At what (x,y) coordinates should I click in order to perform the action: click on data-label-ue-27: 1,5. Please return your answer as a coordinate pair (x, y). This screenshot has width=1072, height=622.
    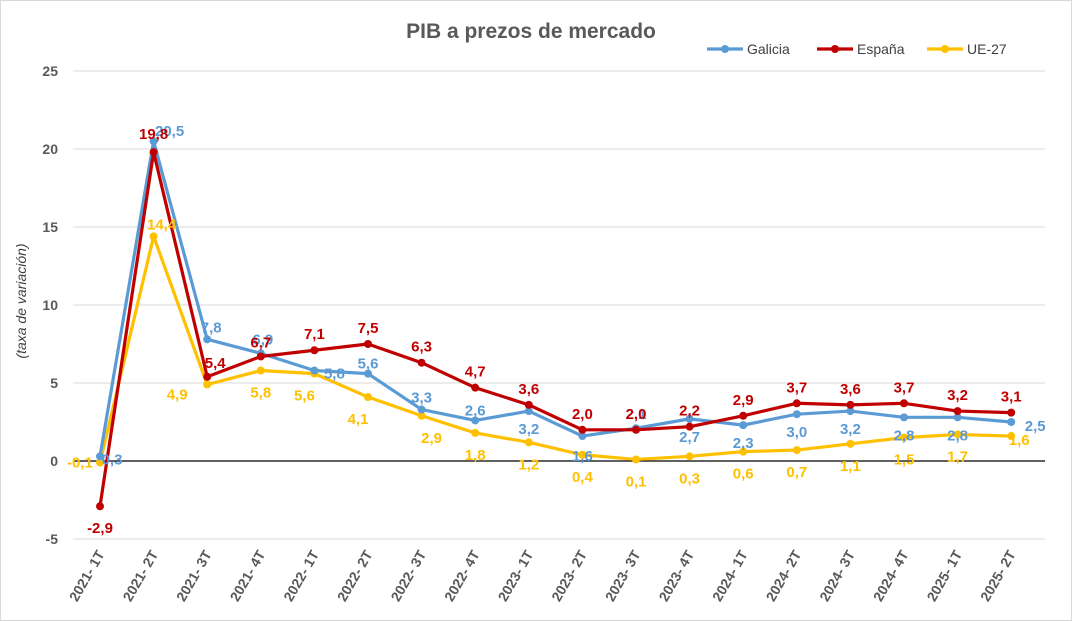
    Looking at the image, I should click on (904, 460).